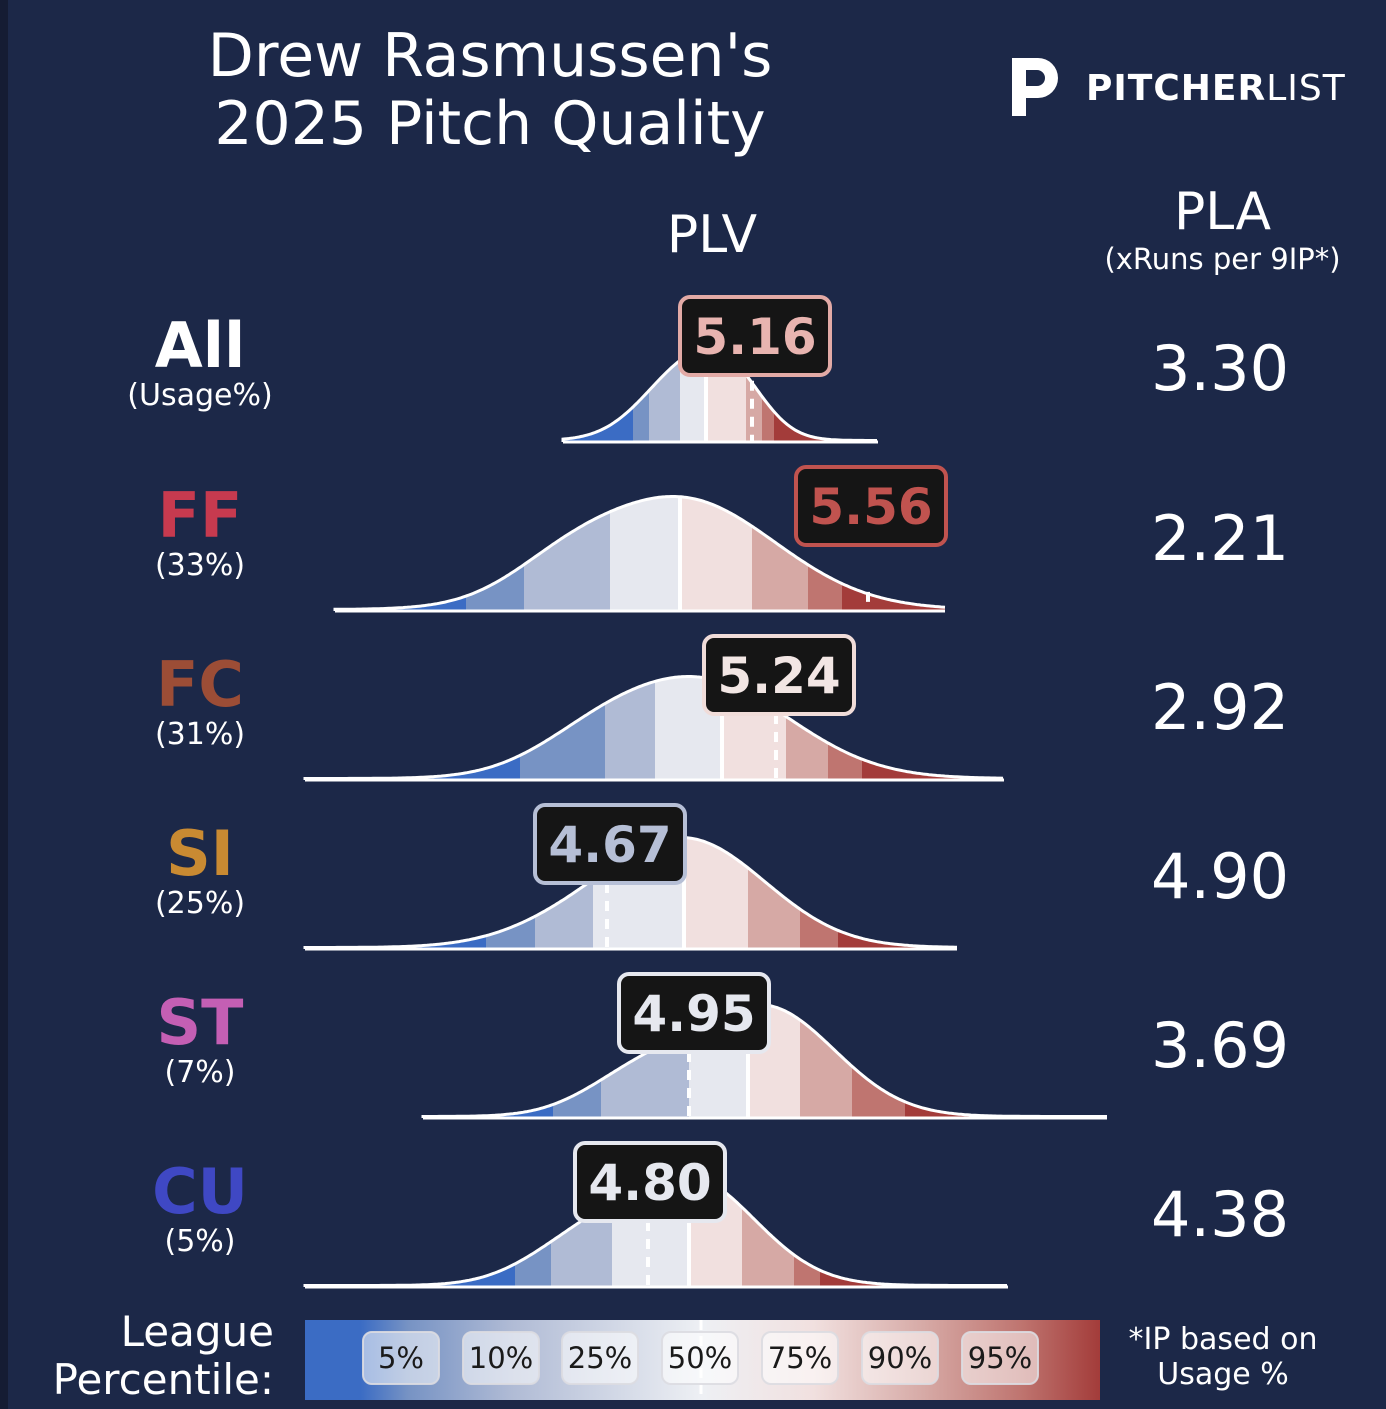 Image resolution: width=1386 pixels, height=1409 pixels. I want to click on legend-chip-label: 95%, so click(1000, 1358).